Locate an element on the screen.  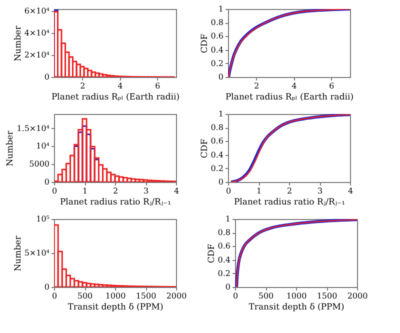
y-tick-label: 1.5×10⁴ is located at coordinates (33, 128).